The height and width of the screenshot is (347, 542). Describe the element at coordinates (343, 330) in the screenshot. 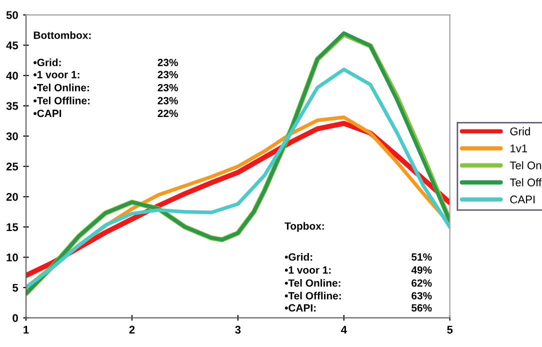

I see `x-tick-label: 4` at that location.